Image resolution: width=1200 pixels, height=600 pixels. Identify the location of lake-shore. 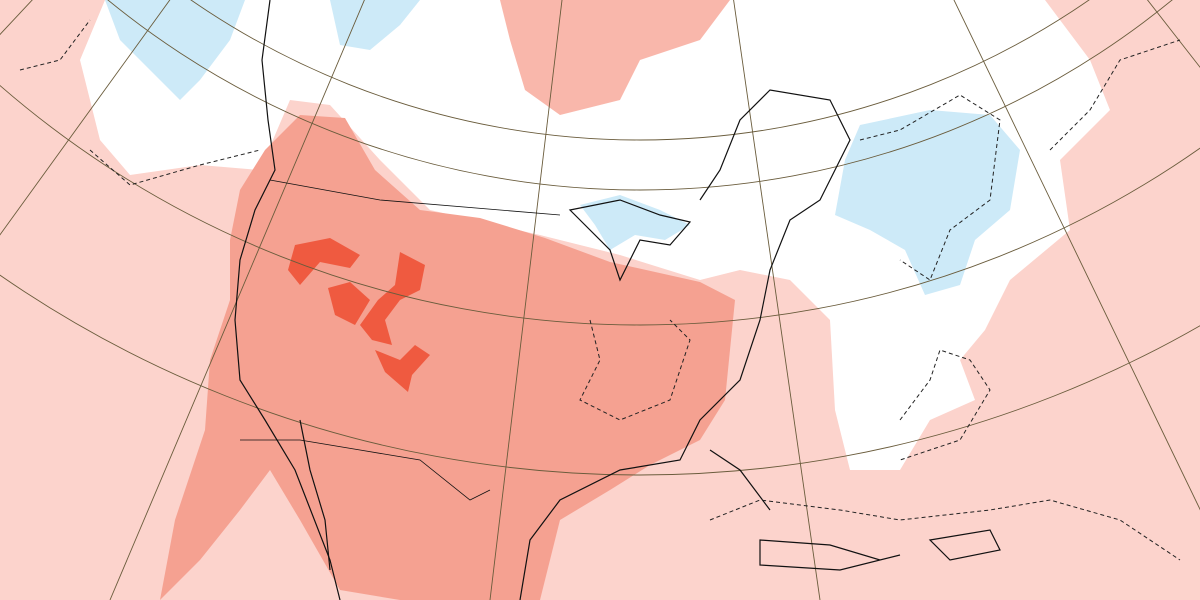
(630, 240).